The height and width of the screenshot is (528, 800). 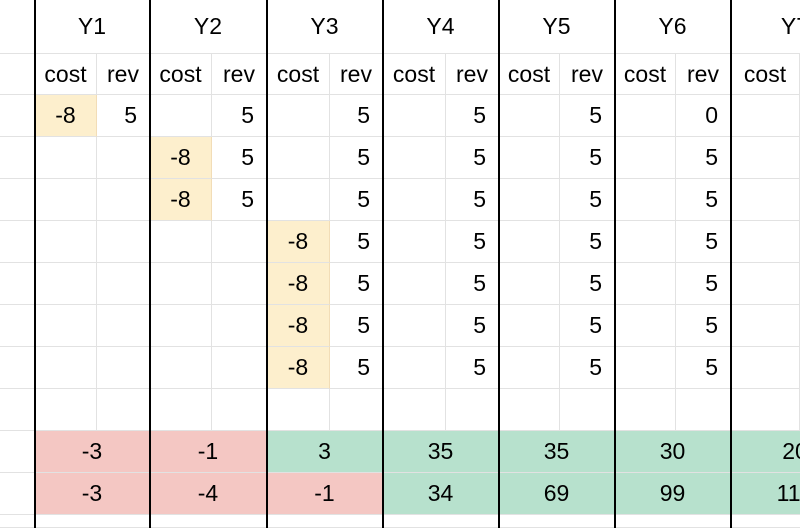 I want to click on cumulative-value-cell: 119, so click(x=765, y=494).